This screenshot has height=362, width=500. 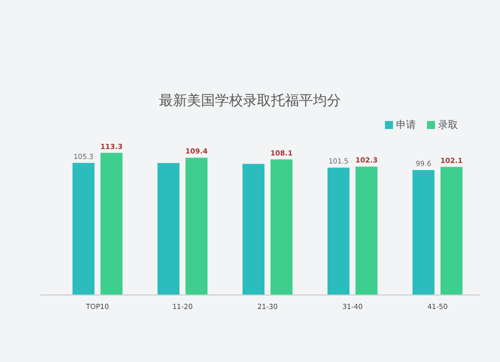 What do you see at coordinates (406, 125) in the screenshot?
I see `legend-label: 申请` at bounding box center [406, 125].